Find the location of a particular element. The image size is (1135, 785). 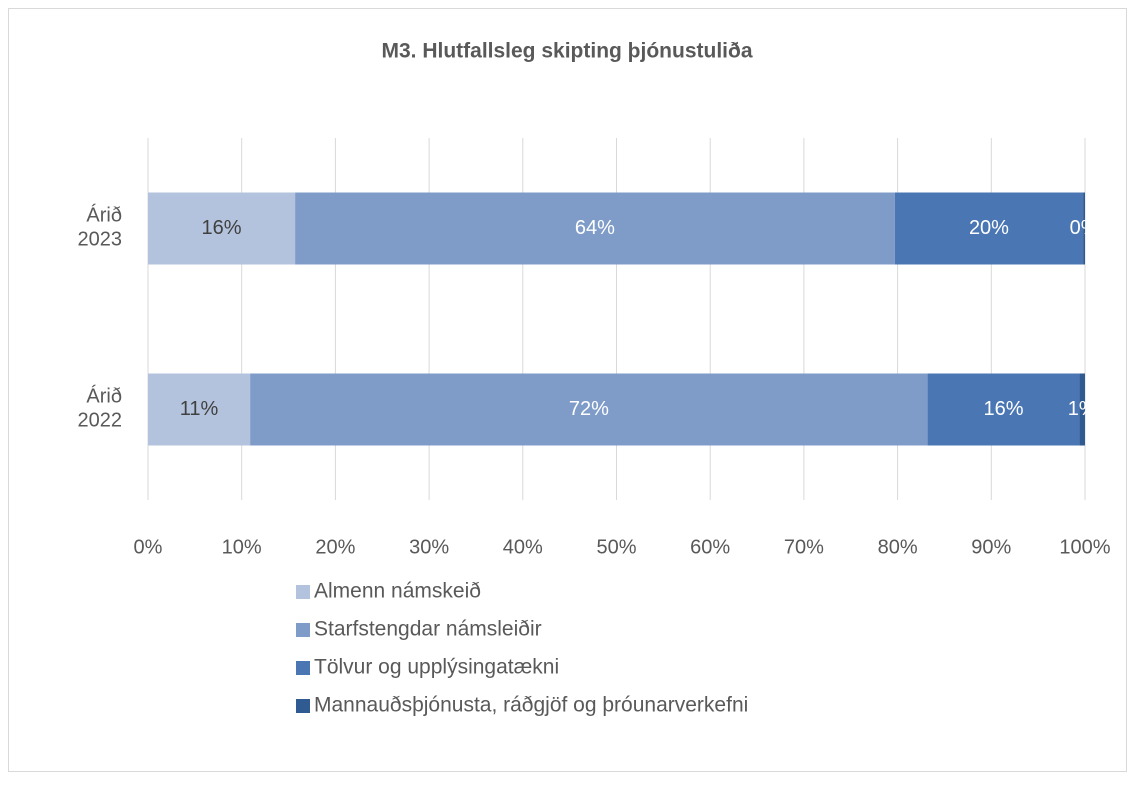

x-tick-label: 60% is located at coordinates (710, 547).